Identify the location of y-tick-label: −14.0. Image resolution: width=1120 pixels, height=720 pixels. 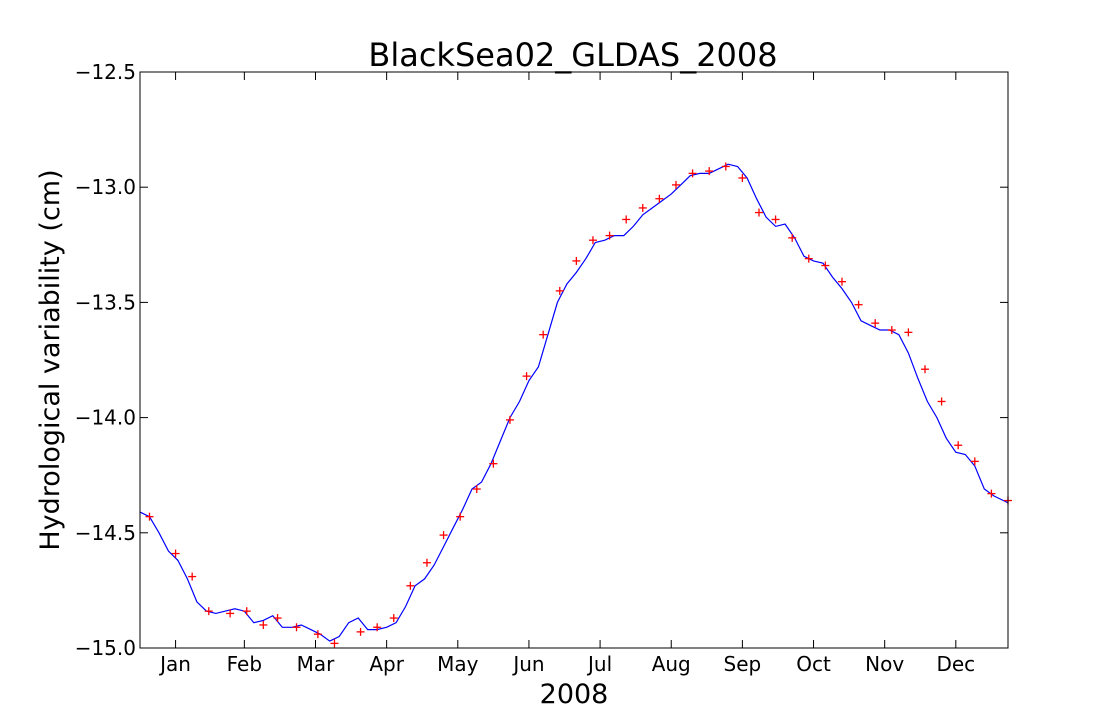
(105, 418).